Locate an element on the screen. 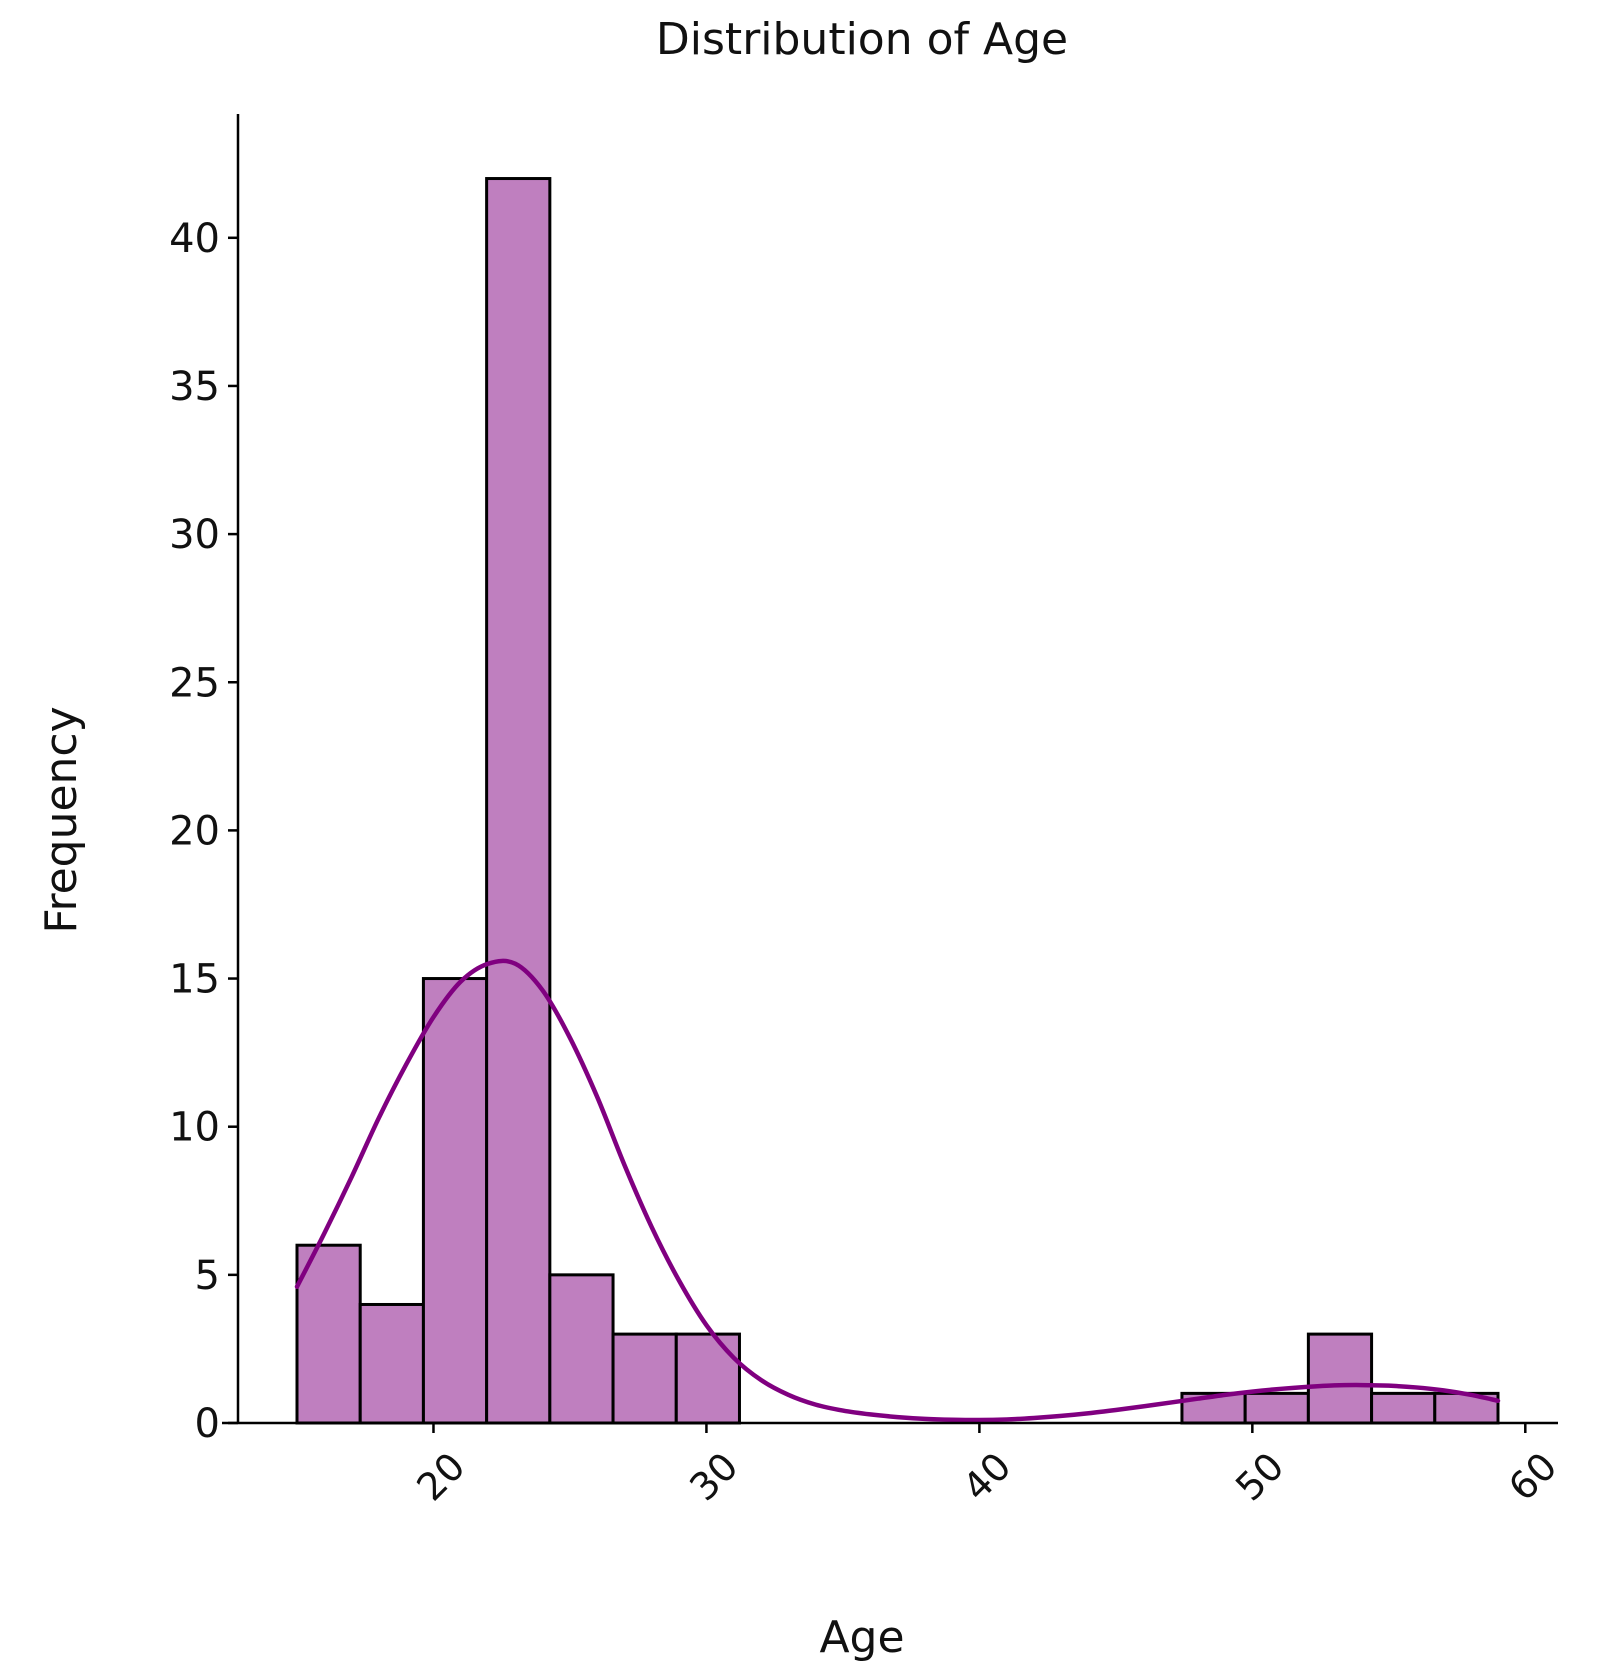  x-tick-label: 50 is located at coordinates (1259, 1476).